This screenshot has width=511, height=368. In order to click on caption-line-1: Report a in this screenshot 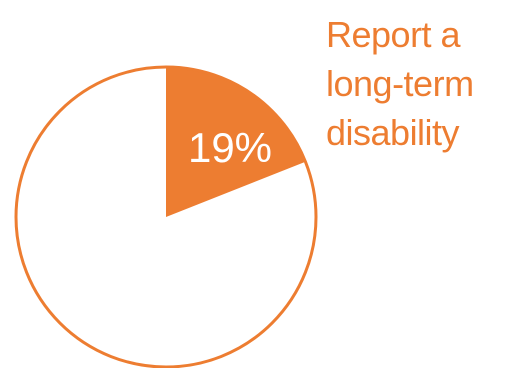, I will do `click(393, 34)`.